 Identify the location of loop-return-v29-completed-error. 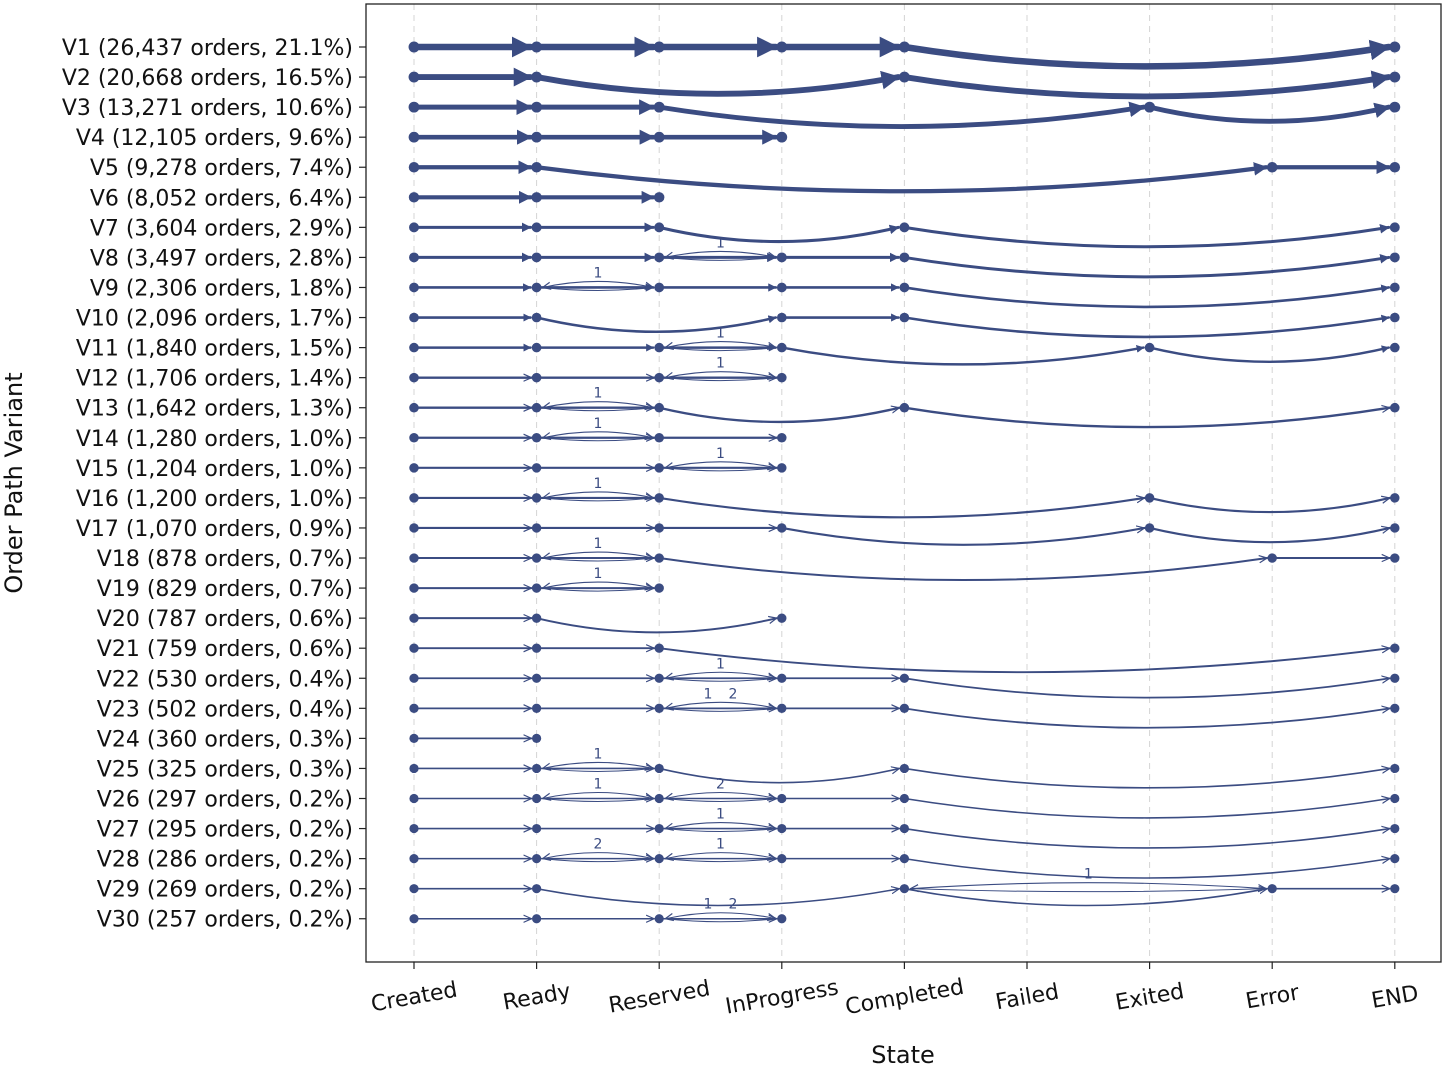
(1088, 890).